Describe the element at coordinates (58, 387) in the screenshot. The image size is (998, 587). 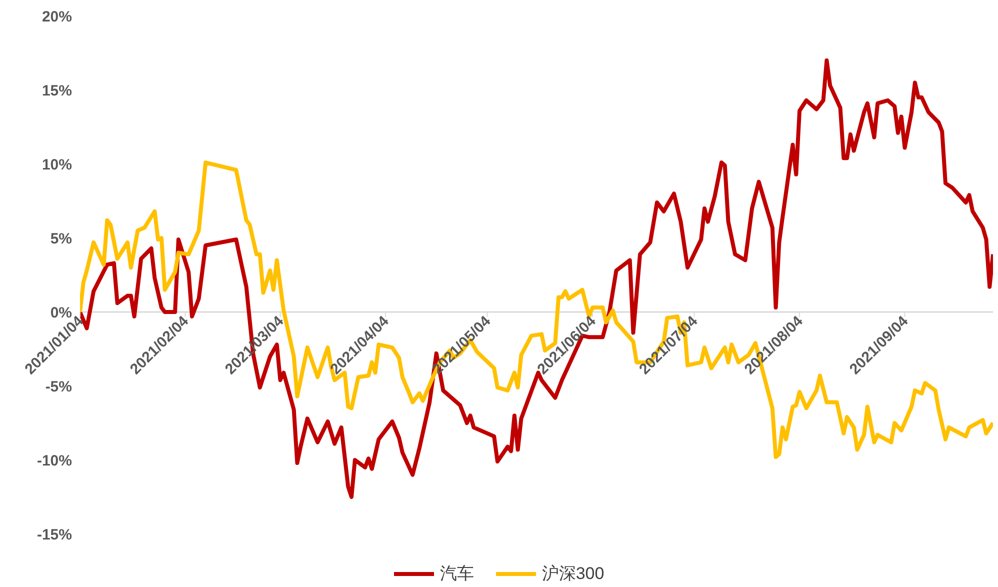
I see `y-tick-label: -5%` at that location.